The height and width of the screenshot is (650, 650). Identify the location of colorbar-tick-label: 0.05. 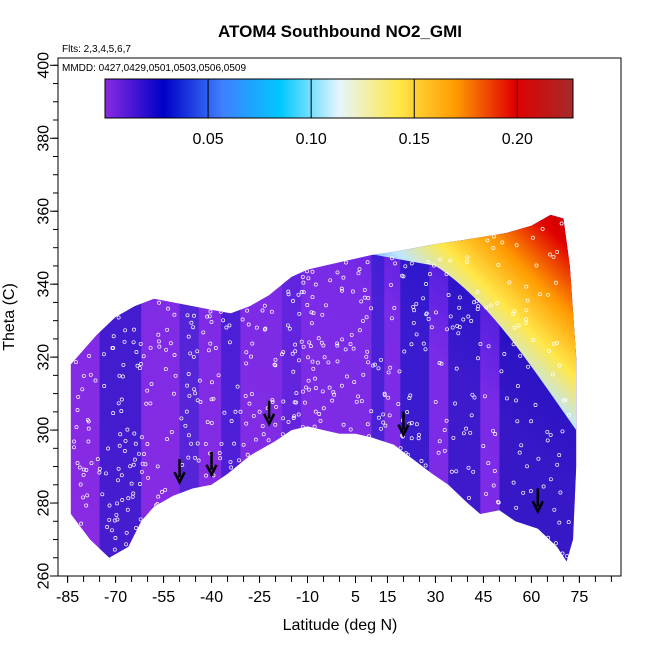
(208, 139).